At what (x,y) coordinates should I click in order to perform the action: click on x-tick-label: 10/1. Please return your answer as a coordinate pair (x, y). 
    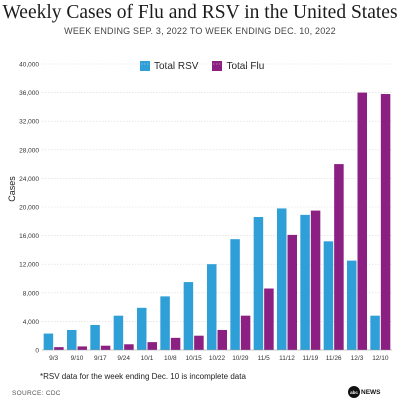
    Looking at the image, I should click on (147, 358).